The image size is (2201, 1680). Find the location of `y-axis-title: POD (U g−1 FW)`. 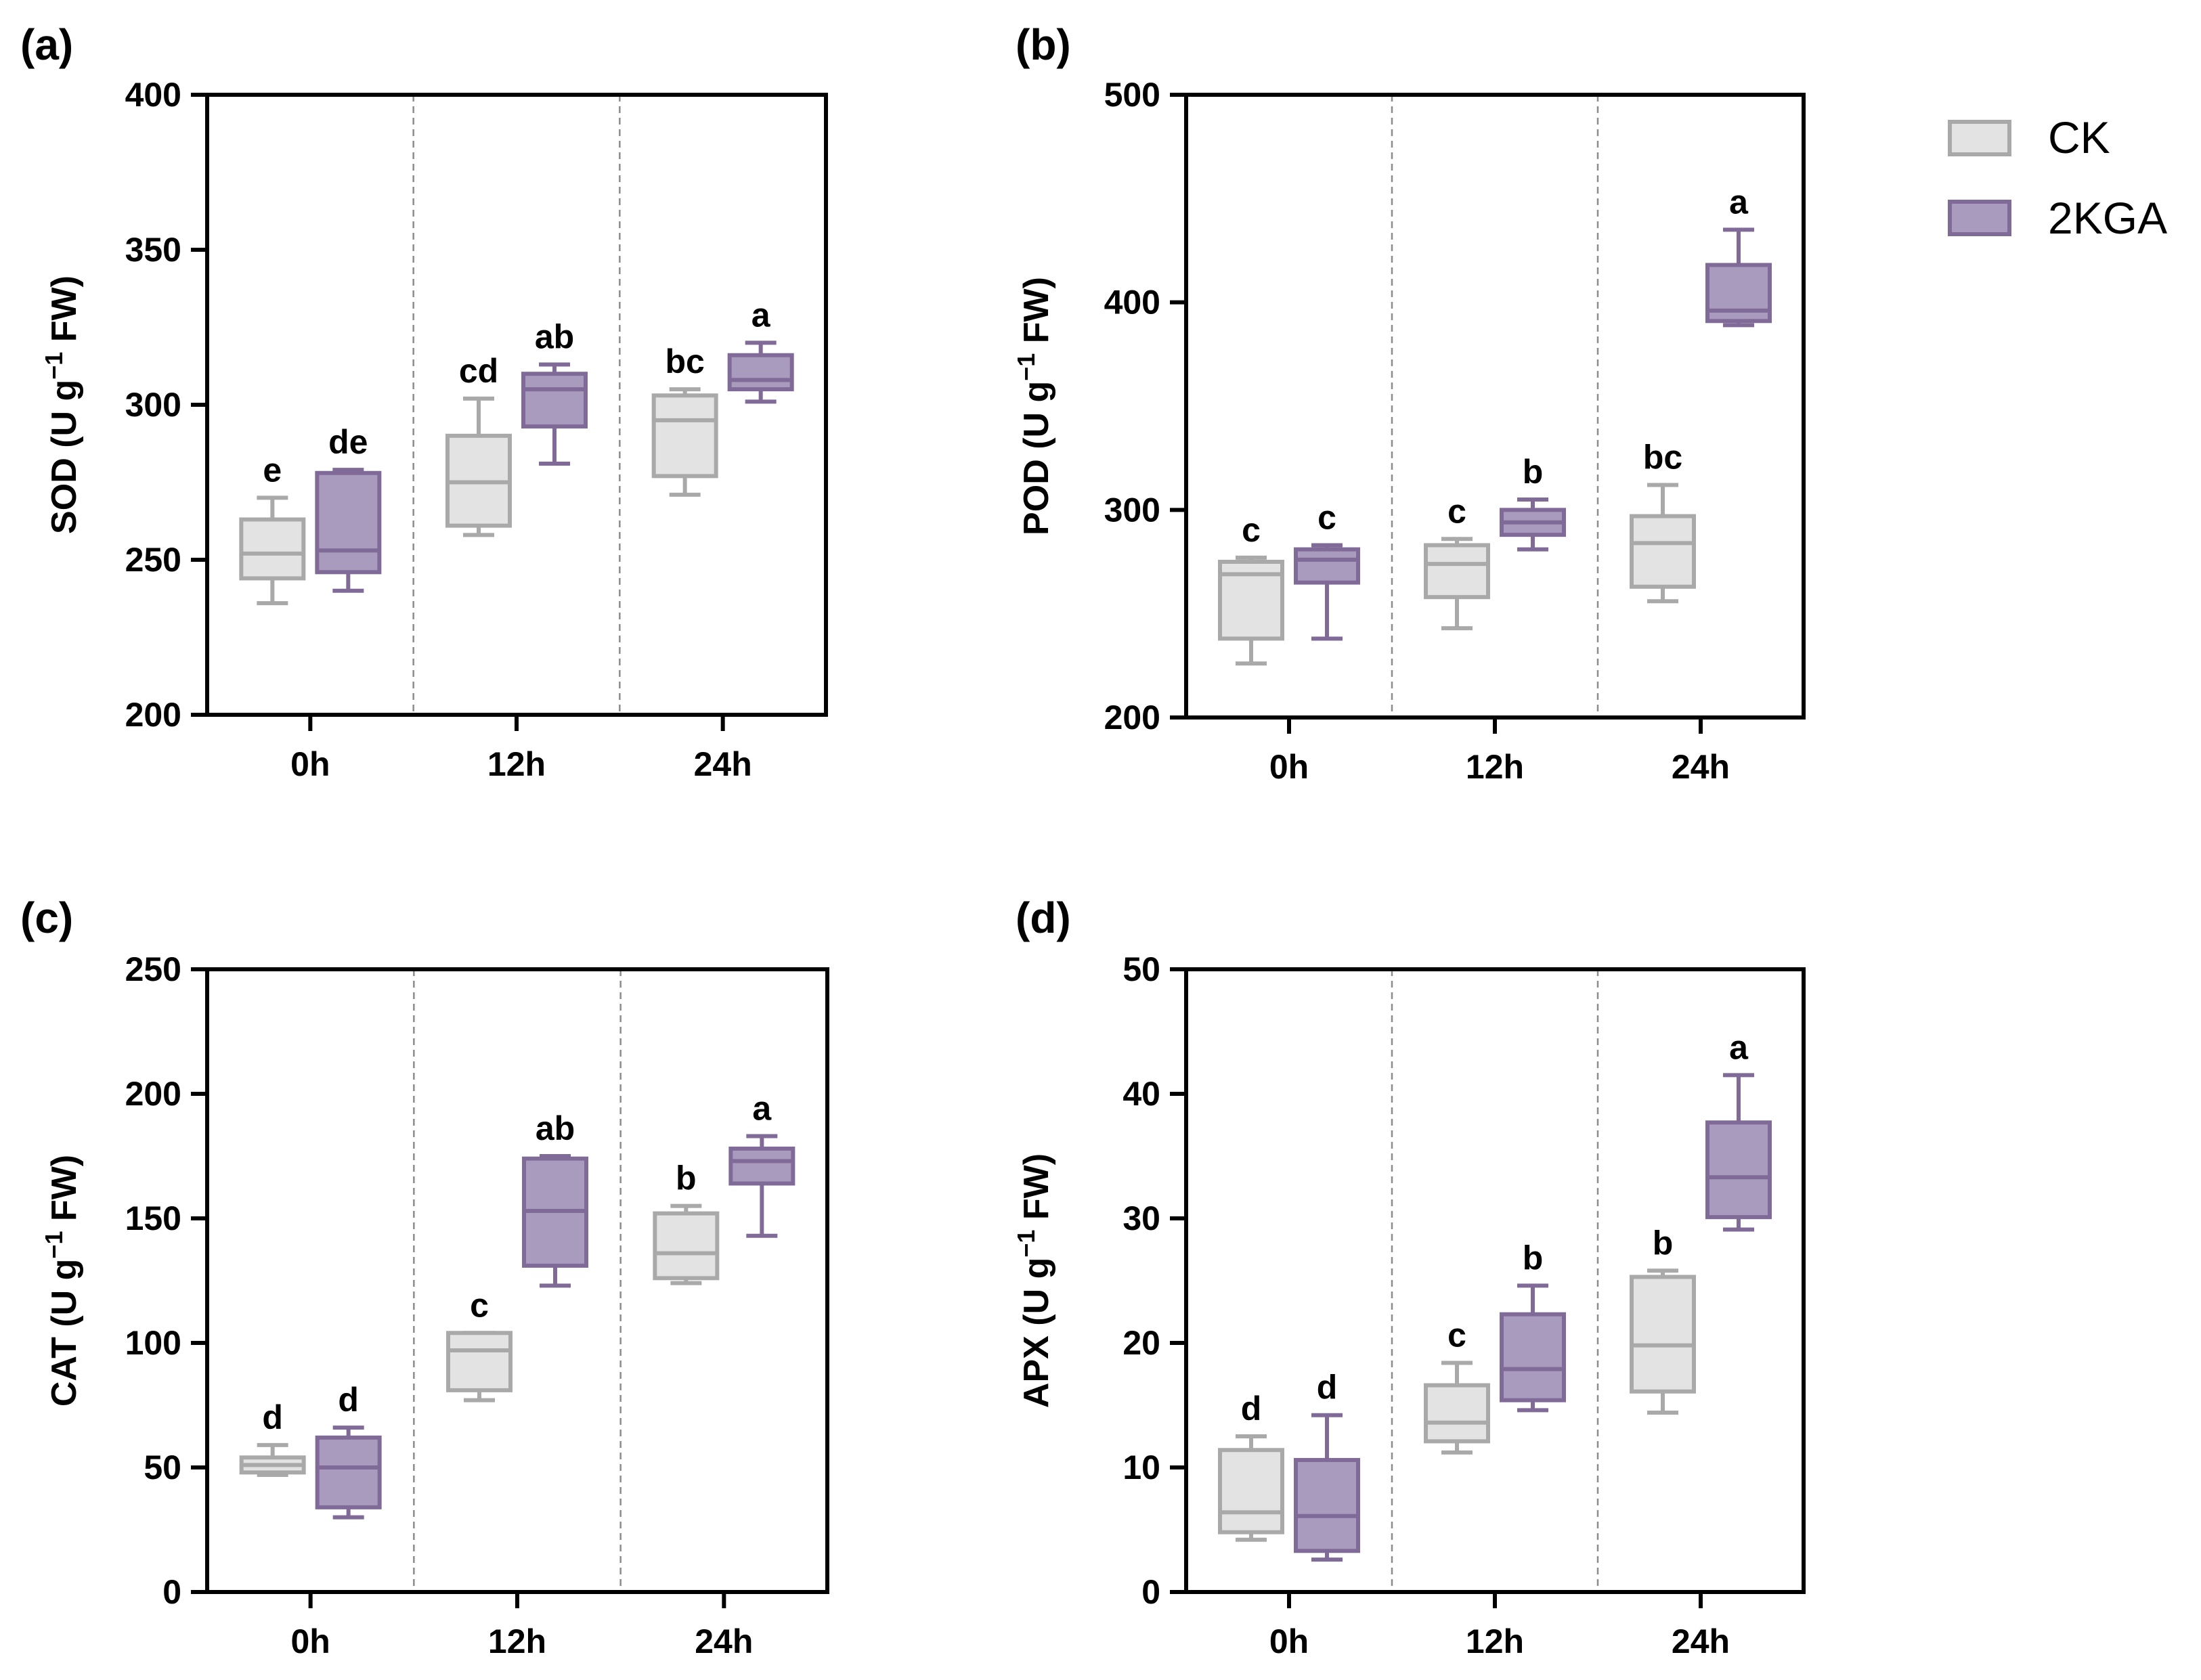

y-axis-title: POD (U g−1 FW) is located at coordinates (1034, 406).